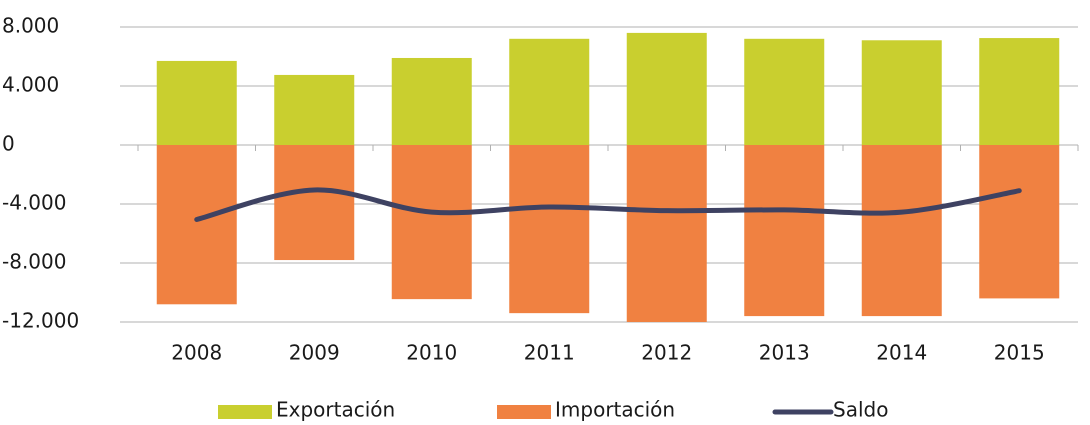 The image size is (1090, 425). What do you see at coordinates (30, 85) in the screenshot?
I see `y-tick-label: 4.000` at bounding box center [30, 85].